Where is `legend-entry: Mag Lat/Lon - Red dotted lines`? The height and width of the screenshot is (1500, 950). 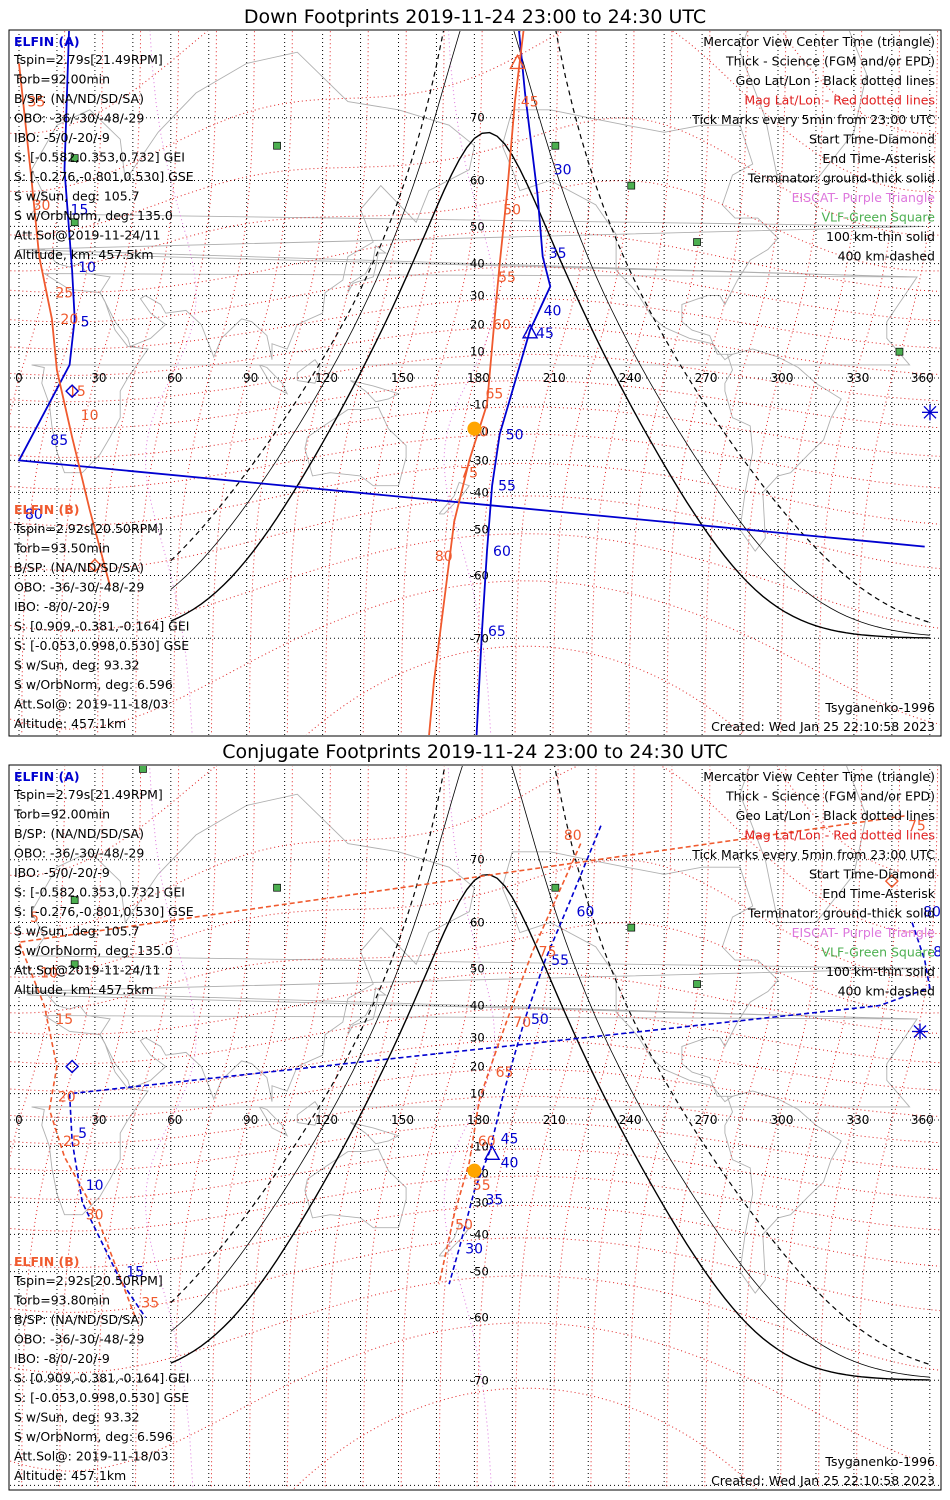
legend-entry: Mag Lat/Lon - Red dotted lines is located at coordinates (839, 100).